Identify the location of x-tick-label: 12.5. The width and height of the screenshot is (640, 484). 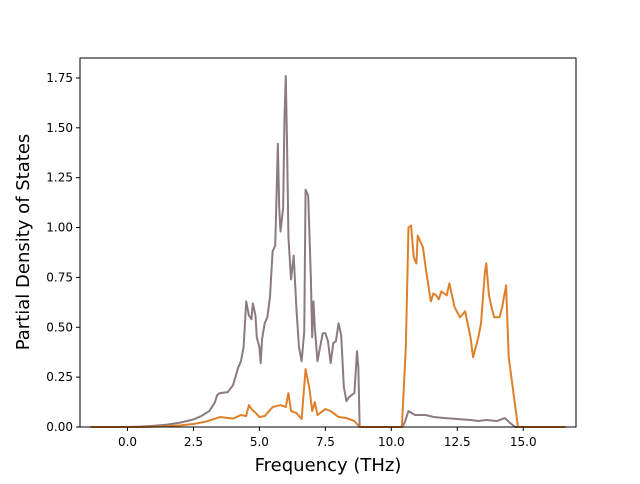
(457, 442).